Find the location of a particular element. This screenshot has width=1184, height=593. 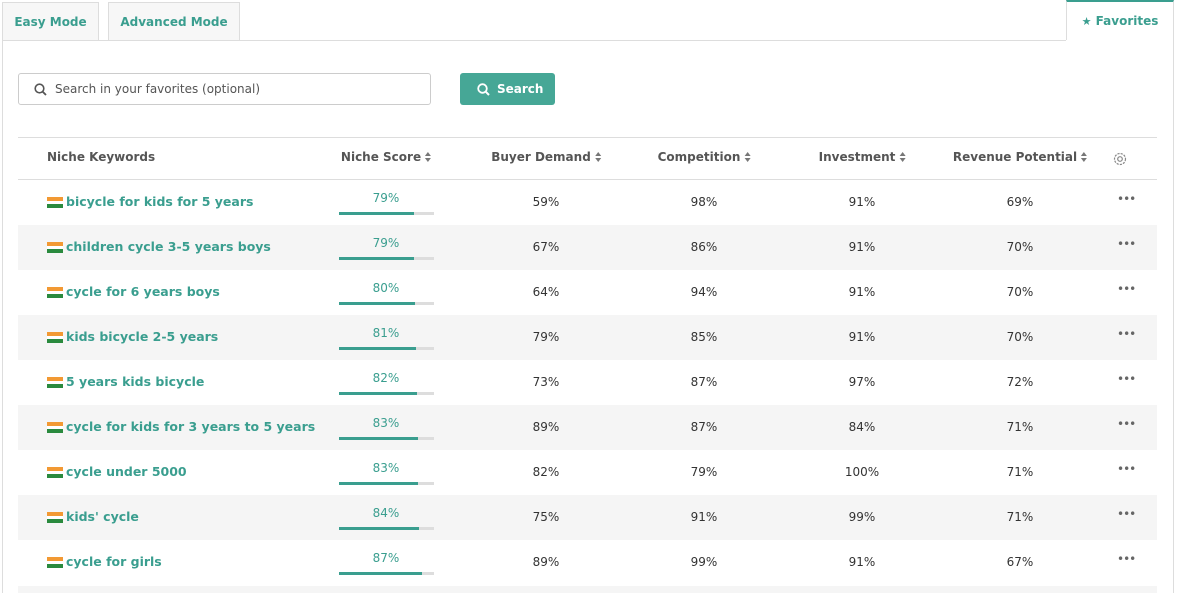

keyword-link: children cycle 3-5 years boys is located at coordinates (168, 246).